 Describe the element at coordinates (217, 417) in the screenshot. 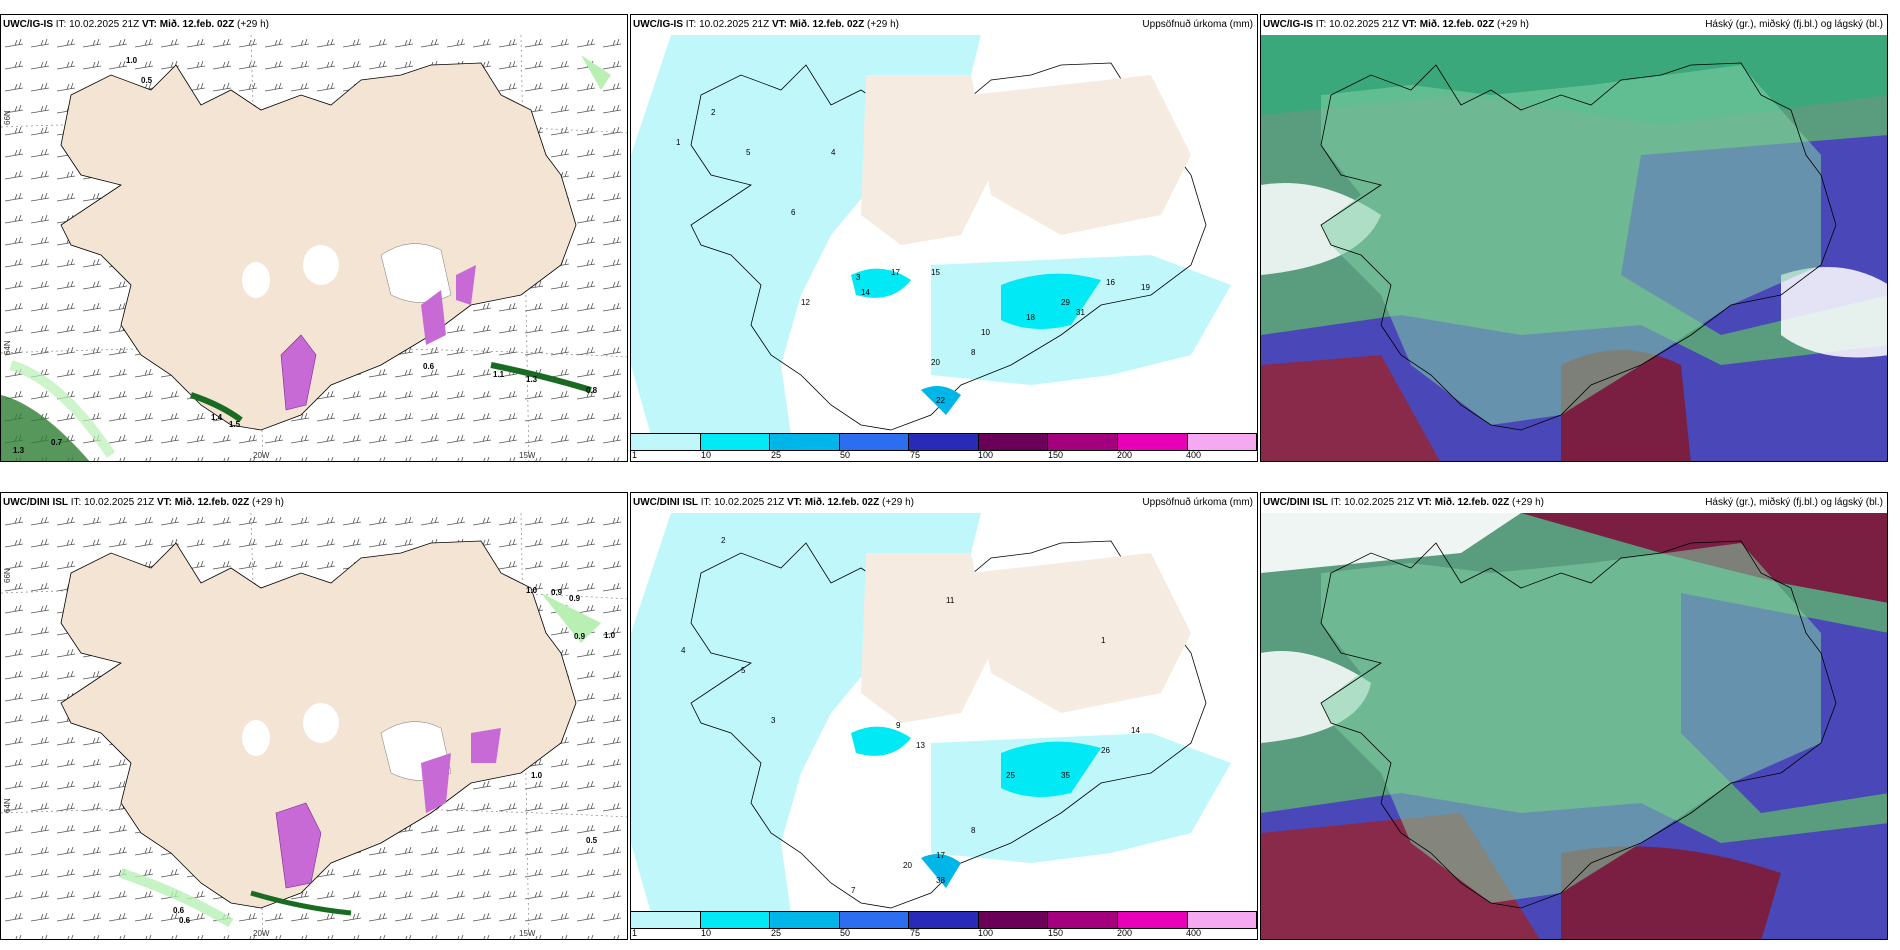

I see `wind-label: 1.4` at that location.